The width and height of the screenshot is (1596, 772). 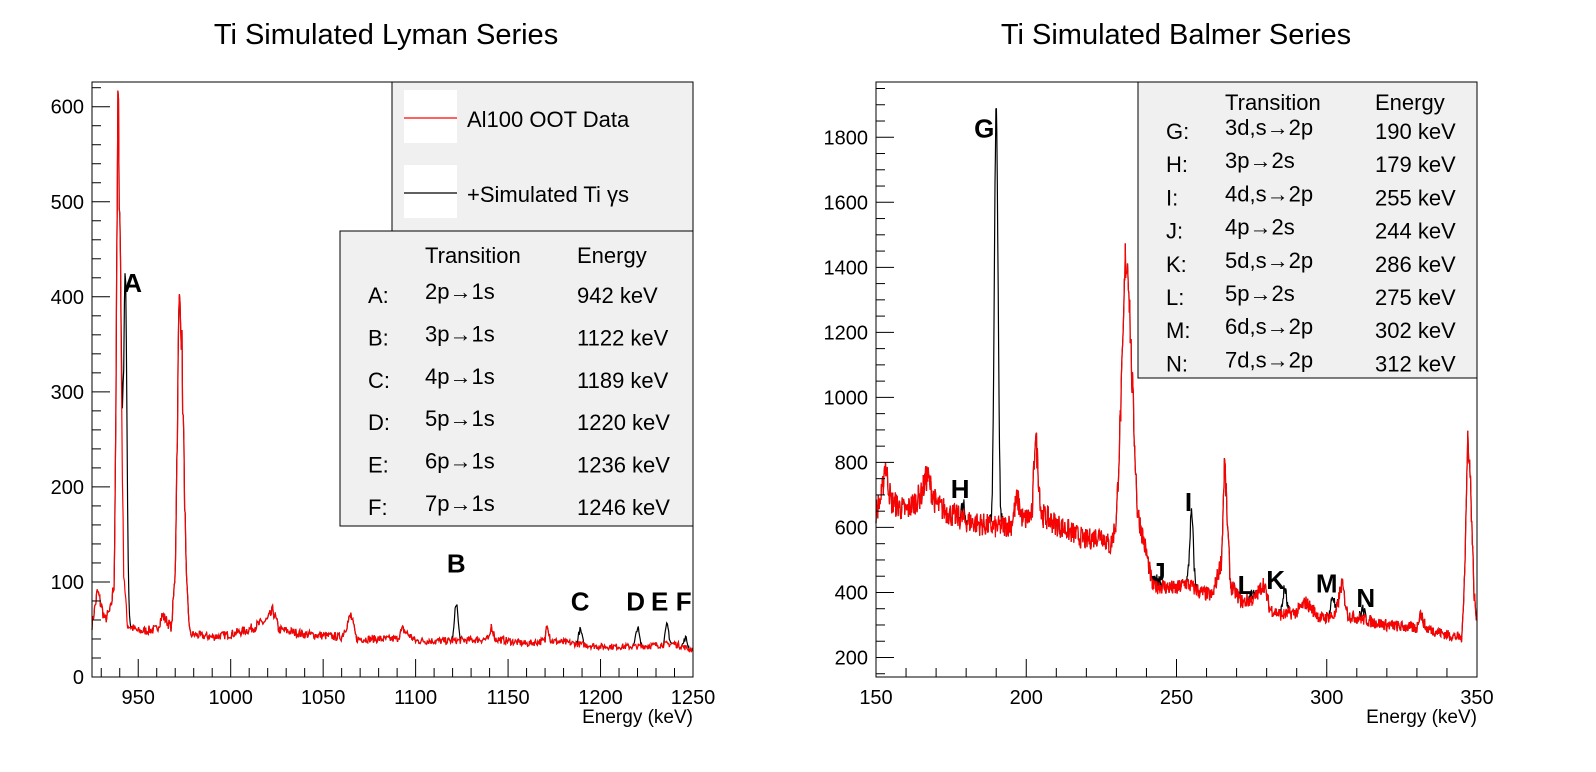 I want to click on table-cell: 3p→1s, so click(x=460, y=333).